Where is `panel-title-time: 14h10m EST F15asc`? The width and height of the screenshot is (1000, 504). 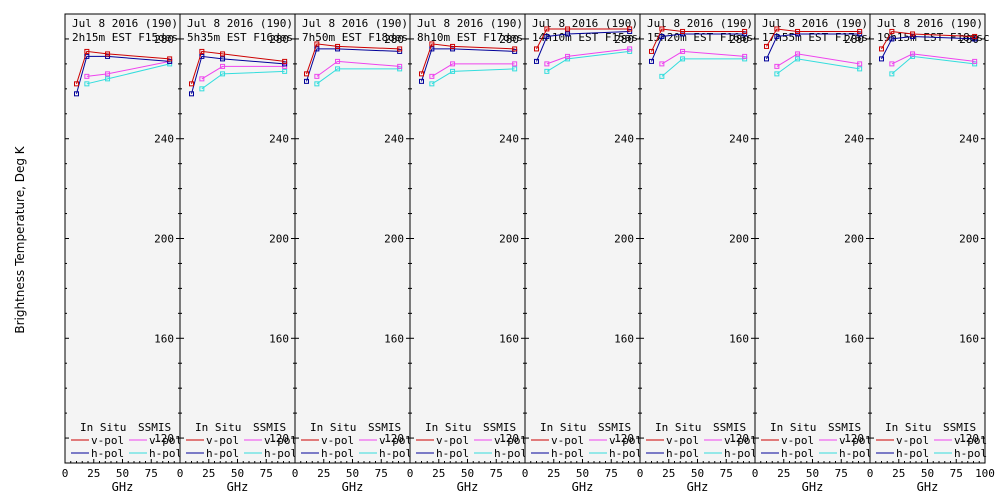 panel-title-time: 14h10m EST F15asc is located at coordinates (588, 37).